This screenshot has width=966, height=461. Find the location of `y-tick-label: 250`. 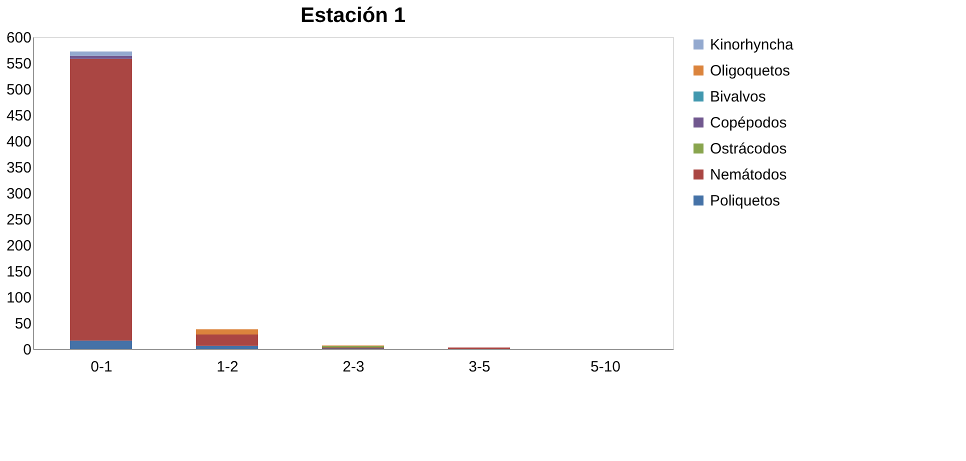

y-tick-label: 250 is located at coordinates (19, 220).